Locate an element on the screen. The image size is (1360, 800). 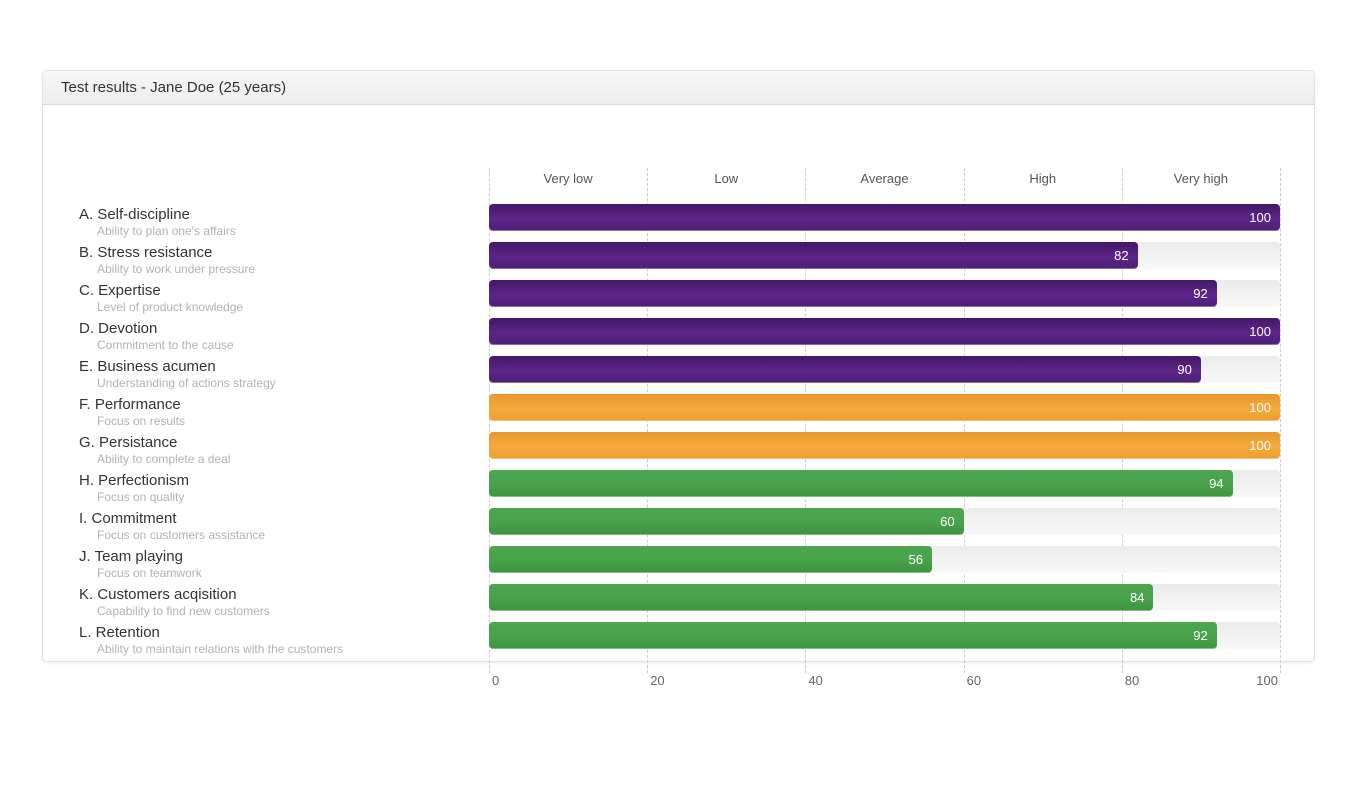
bar-value-B: 82 is located at coordinates (1121, 255).